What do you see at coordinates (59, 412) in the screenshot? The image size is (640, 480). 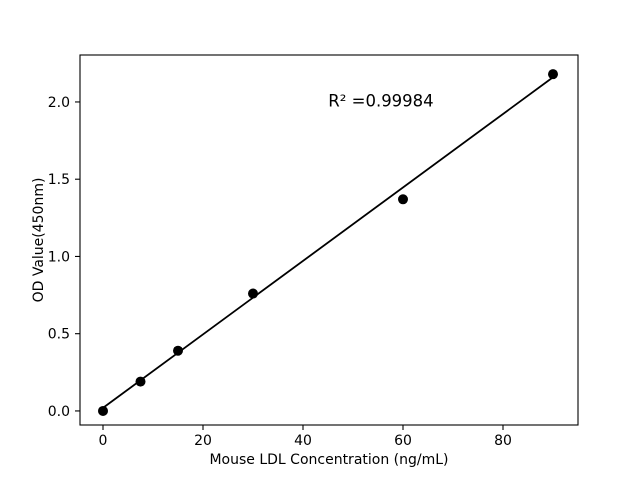 I see `y-tick-label: 0.0` at bounding box center [59, 412].